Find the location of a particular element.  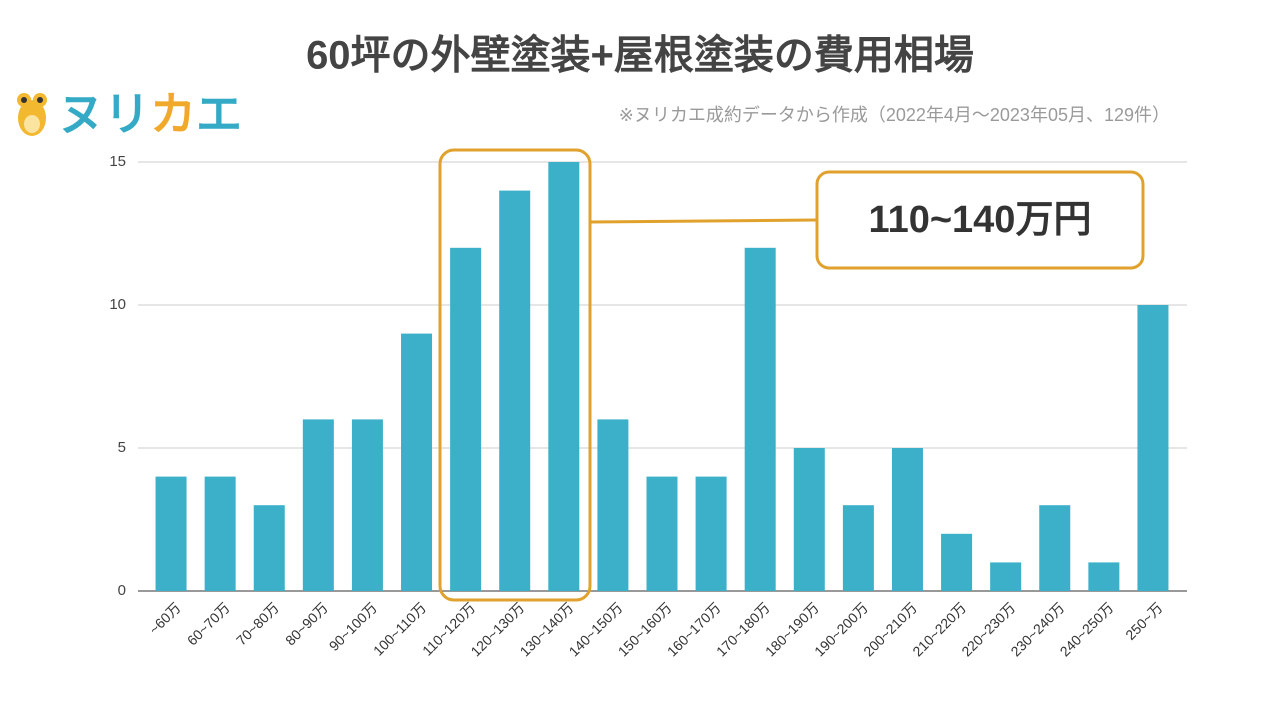

y-tick-label: 10 is located at coordinates (117, 304).